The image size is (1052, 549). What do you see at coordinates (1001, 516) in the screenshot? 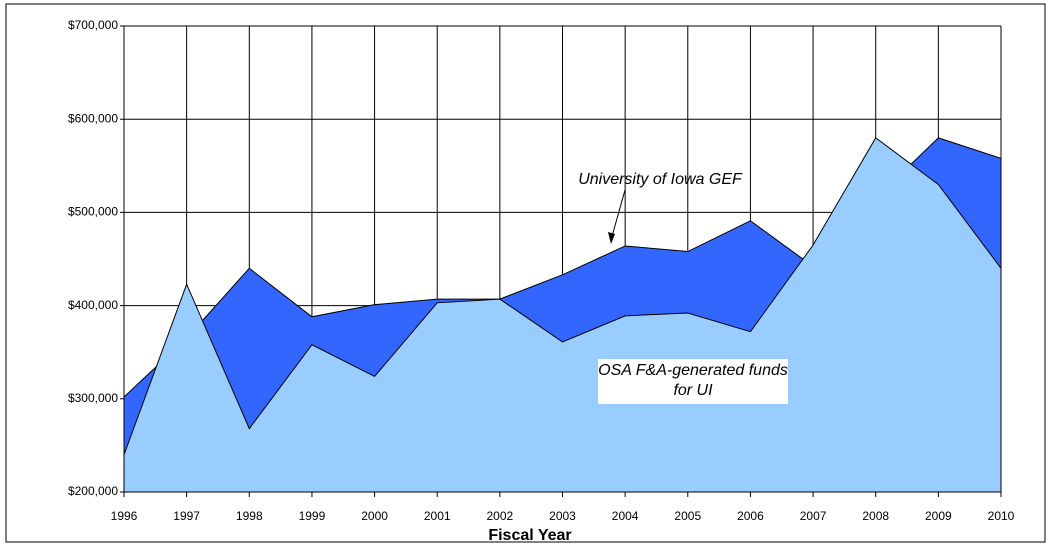
I see `x-tick-label: 2010` at bounding box center [1001, 516].